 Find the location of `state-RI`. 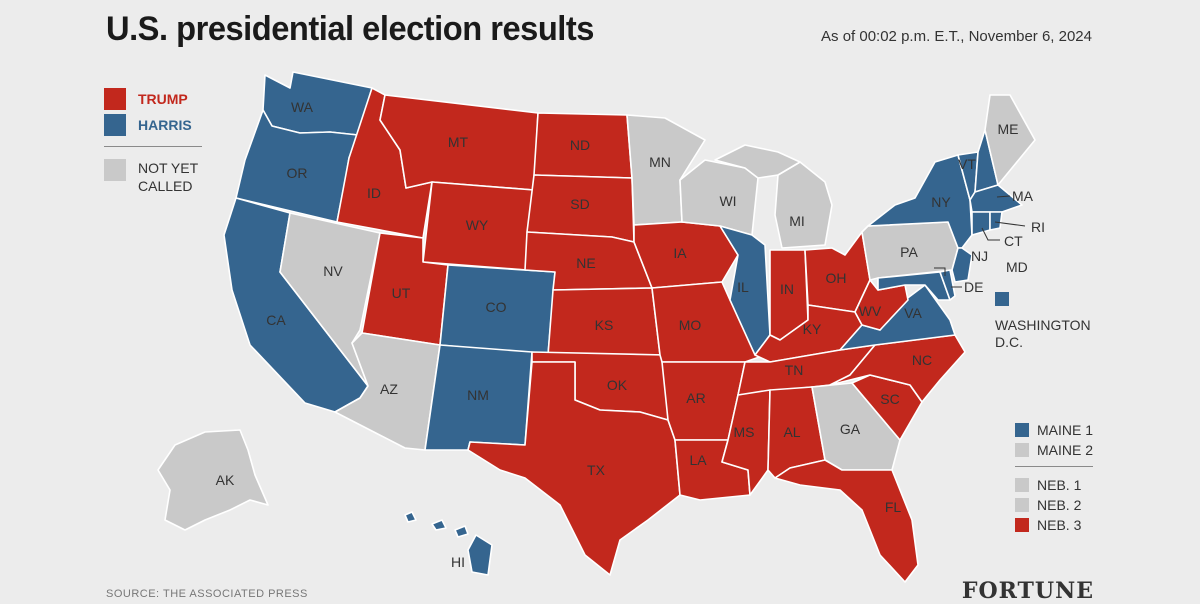

state-RI is located at coordinates (996, 221).